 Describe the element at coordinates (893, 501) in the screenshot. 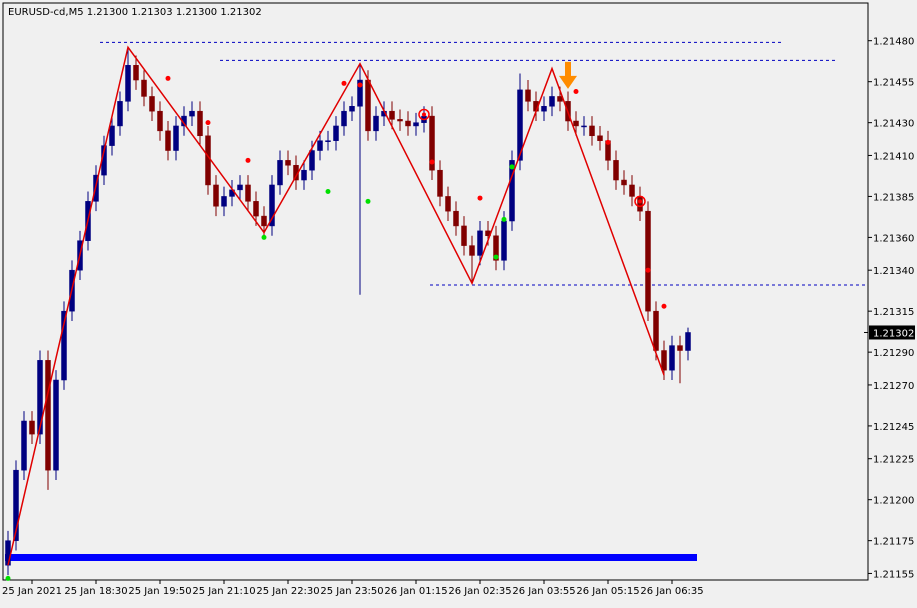

I see `y-tick-label: 1.21200` at that location.